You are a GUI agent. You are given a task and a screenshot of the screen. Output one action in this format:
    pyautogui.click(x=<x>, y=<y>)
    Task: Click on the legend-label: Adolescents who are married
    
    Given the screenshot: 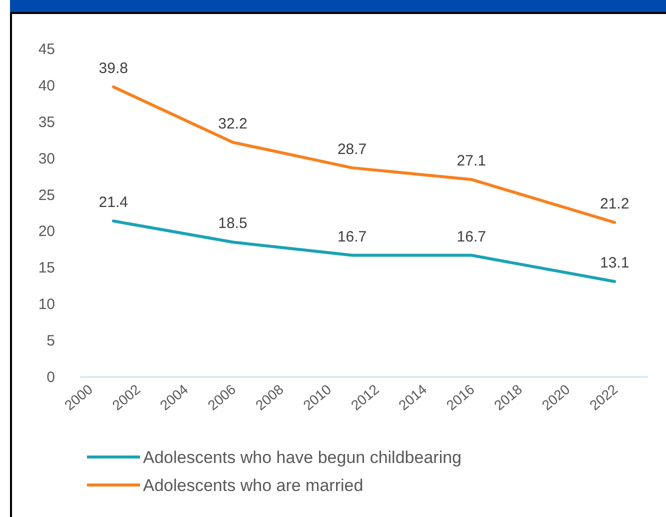 What is the action you would take?
    pyautogui.click(x=253, y=485)
    